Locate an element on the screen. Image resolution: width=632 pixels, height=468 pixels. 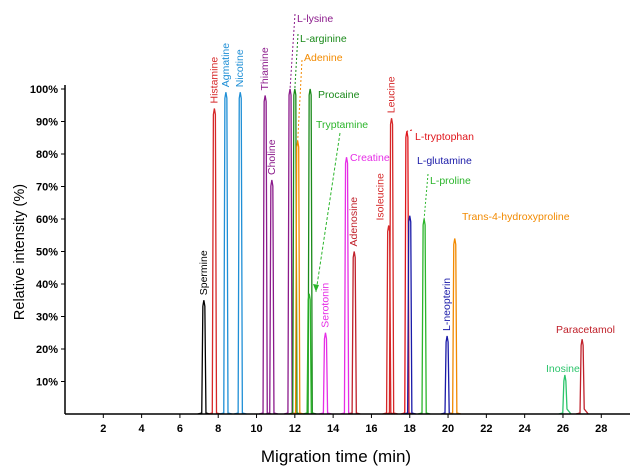
guide-l-tryptophan is located at coordinates (409, 130).